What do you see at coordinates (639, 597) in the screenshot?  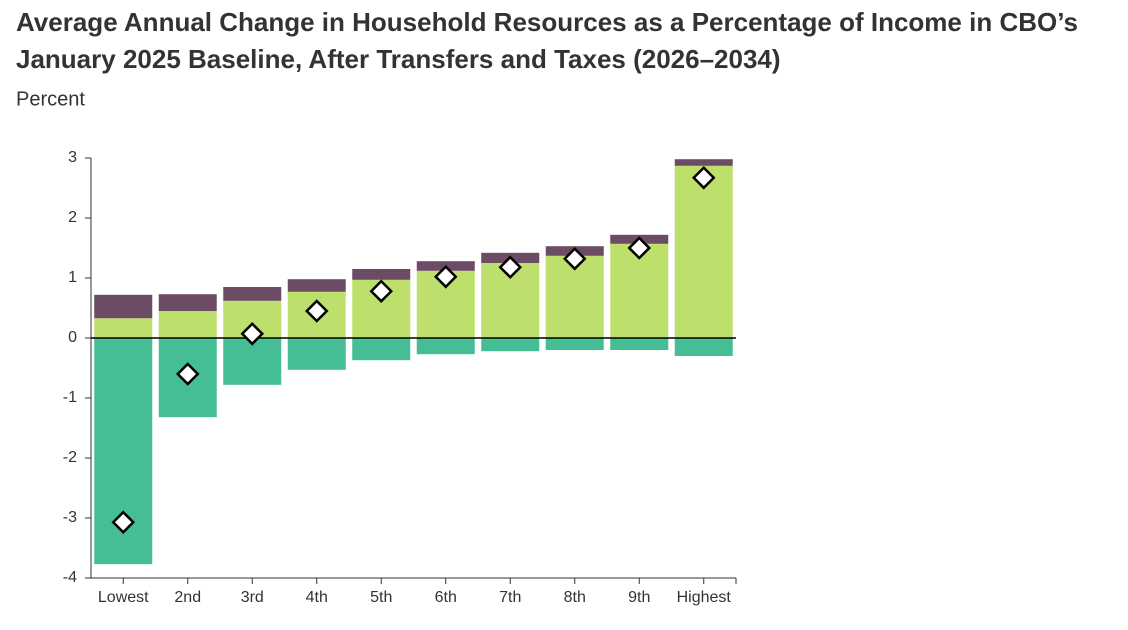 I see `x-tick-label: 9th` at bounding box center [639, 597].